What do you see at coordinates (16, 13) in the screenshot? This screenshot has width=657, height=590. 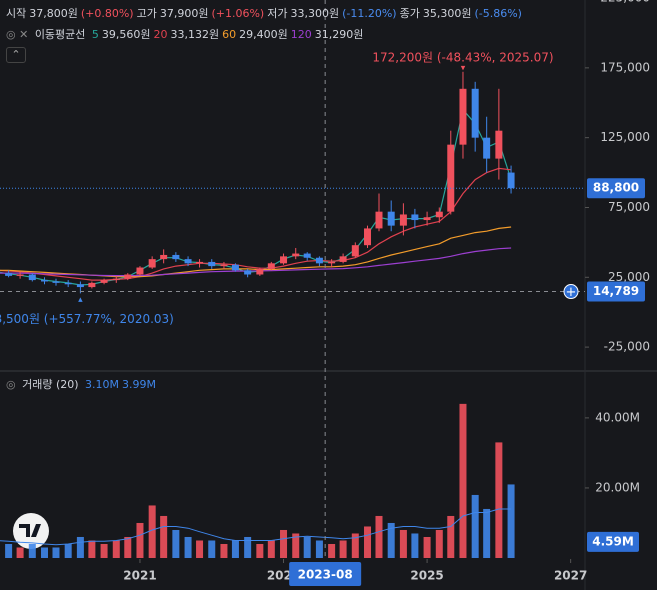 I see `ohlc-label: 시작` at bounding box center [16, 13].